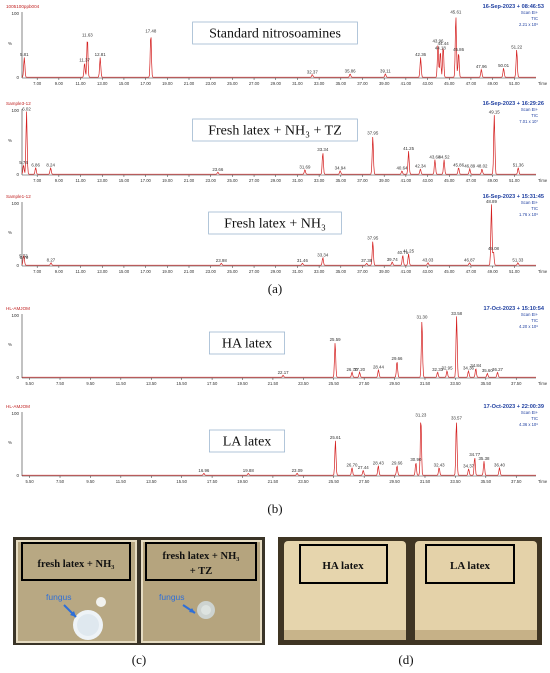  What do you see at coordinates (18, 103) in the screenshot?
I see `sample-id: Sample3-12` at bounding box center [18, 103].